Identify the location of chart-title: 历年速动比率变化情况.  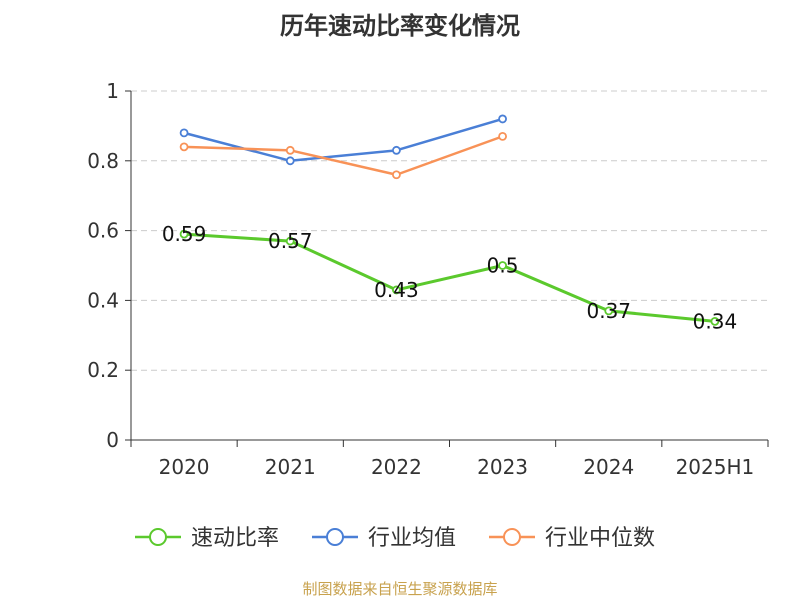
(400, 26).